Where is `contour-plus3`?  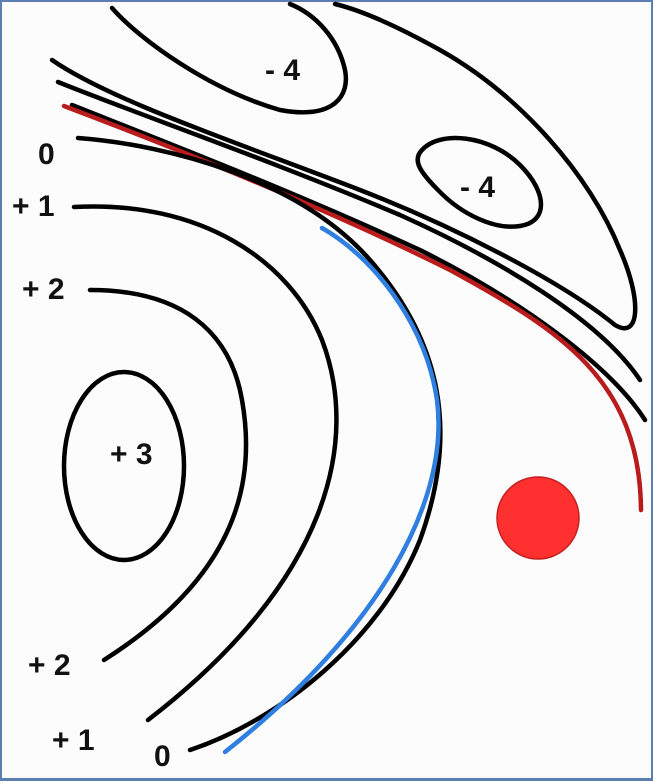 contour-plus3 is located at coordinates (124, 466).